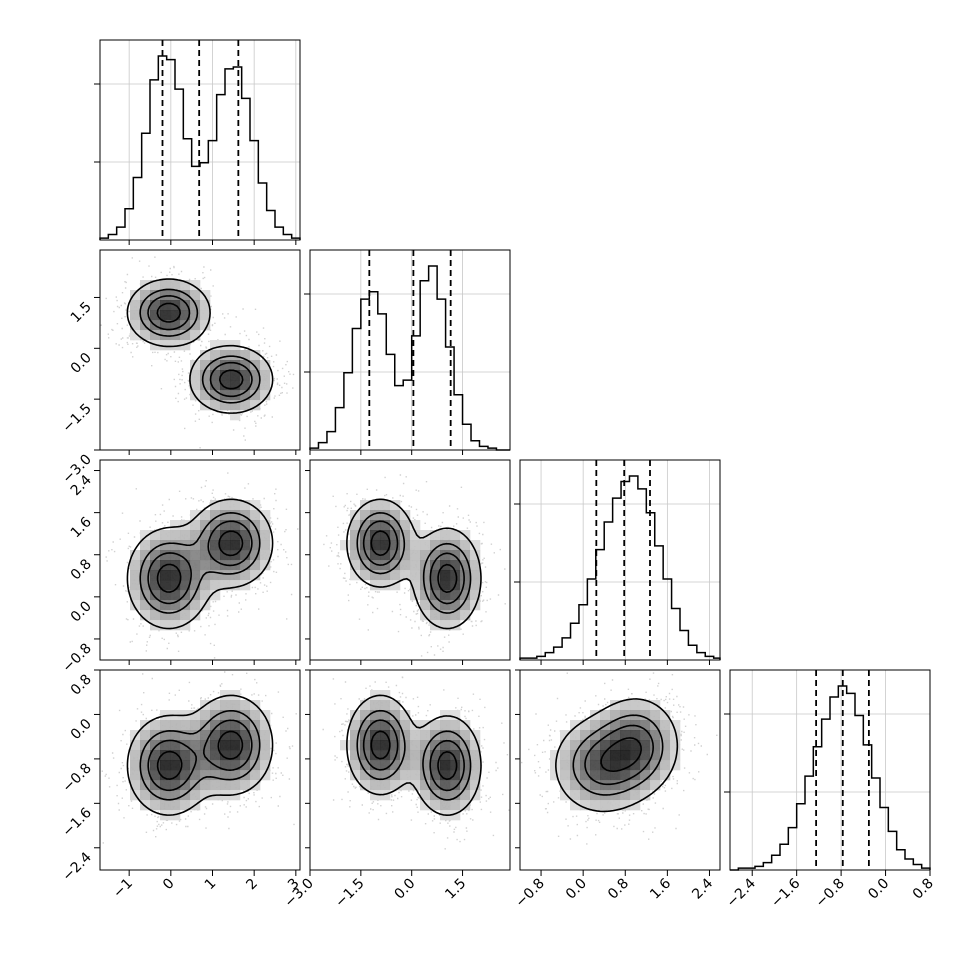  Describe the element at coordinates (76, 657) in the screenshot. I see `tick-label: −0.8` at that location.